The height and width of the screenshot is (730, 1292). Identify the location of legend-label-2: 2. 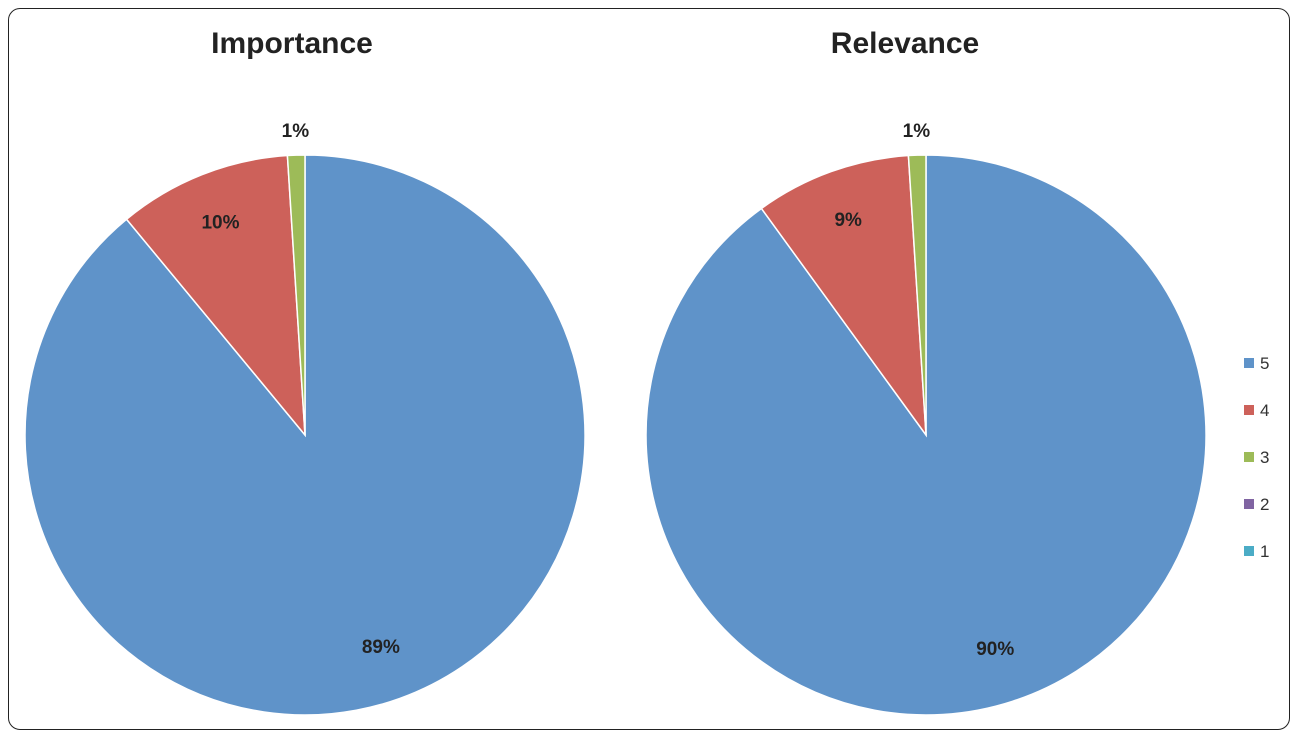
(1264, 504).